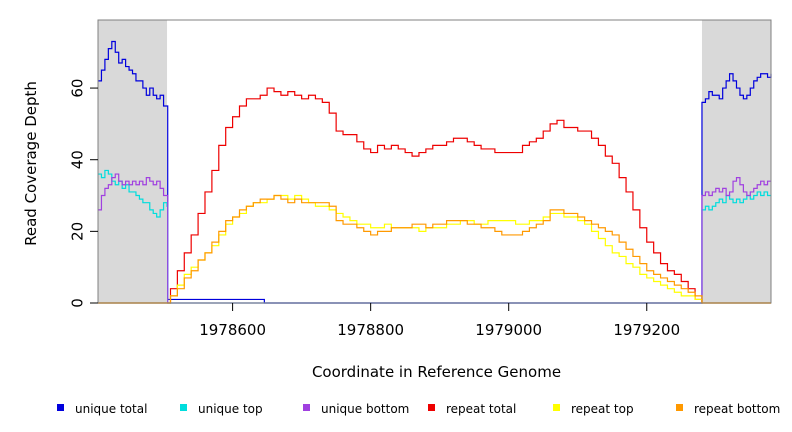 Image resolution: width=792 pixels, height=432 pixels. I want to click on legend-swatch-repeat-total, so click(431, 407).